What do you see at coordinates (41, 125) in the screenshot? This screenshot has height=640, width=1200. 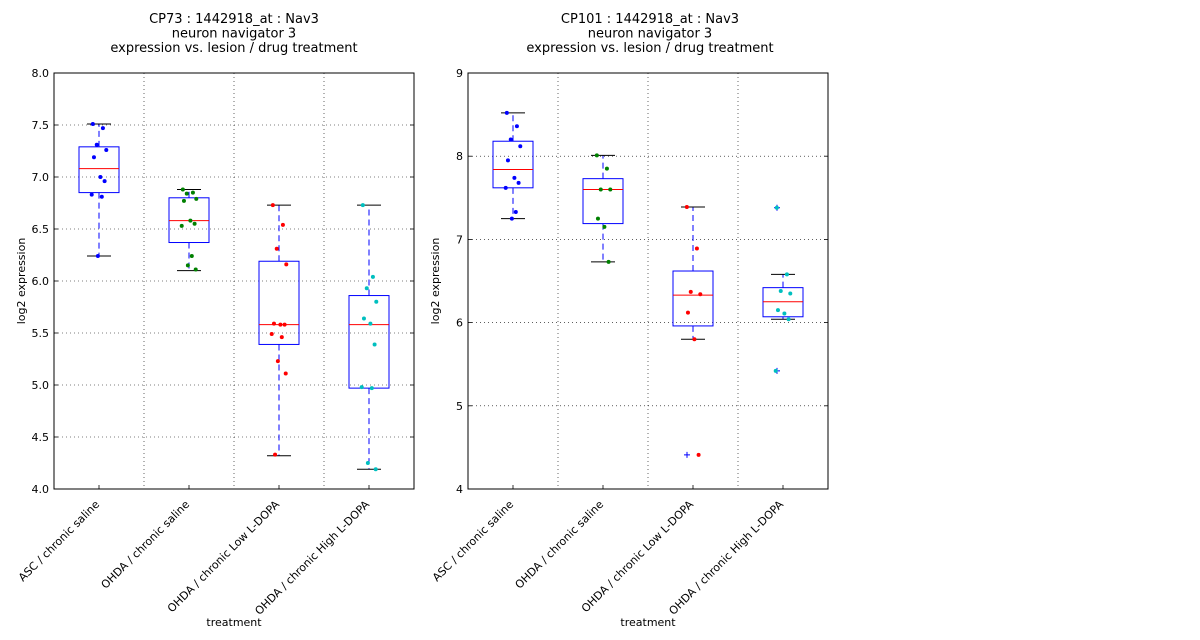 I see `y-tick-label: 7.5` at bounding box center [41, 125].